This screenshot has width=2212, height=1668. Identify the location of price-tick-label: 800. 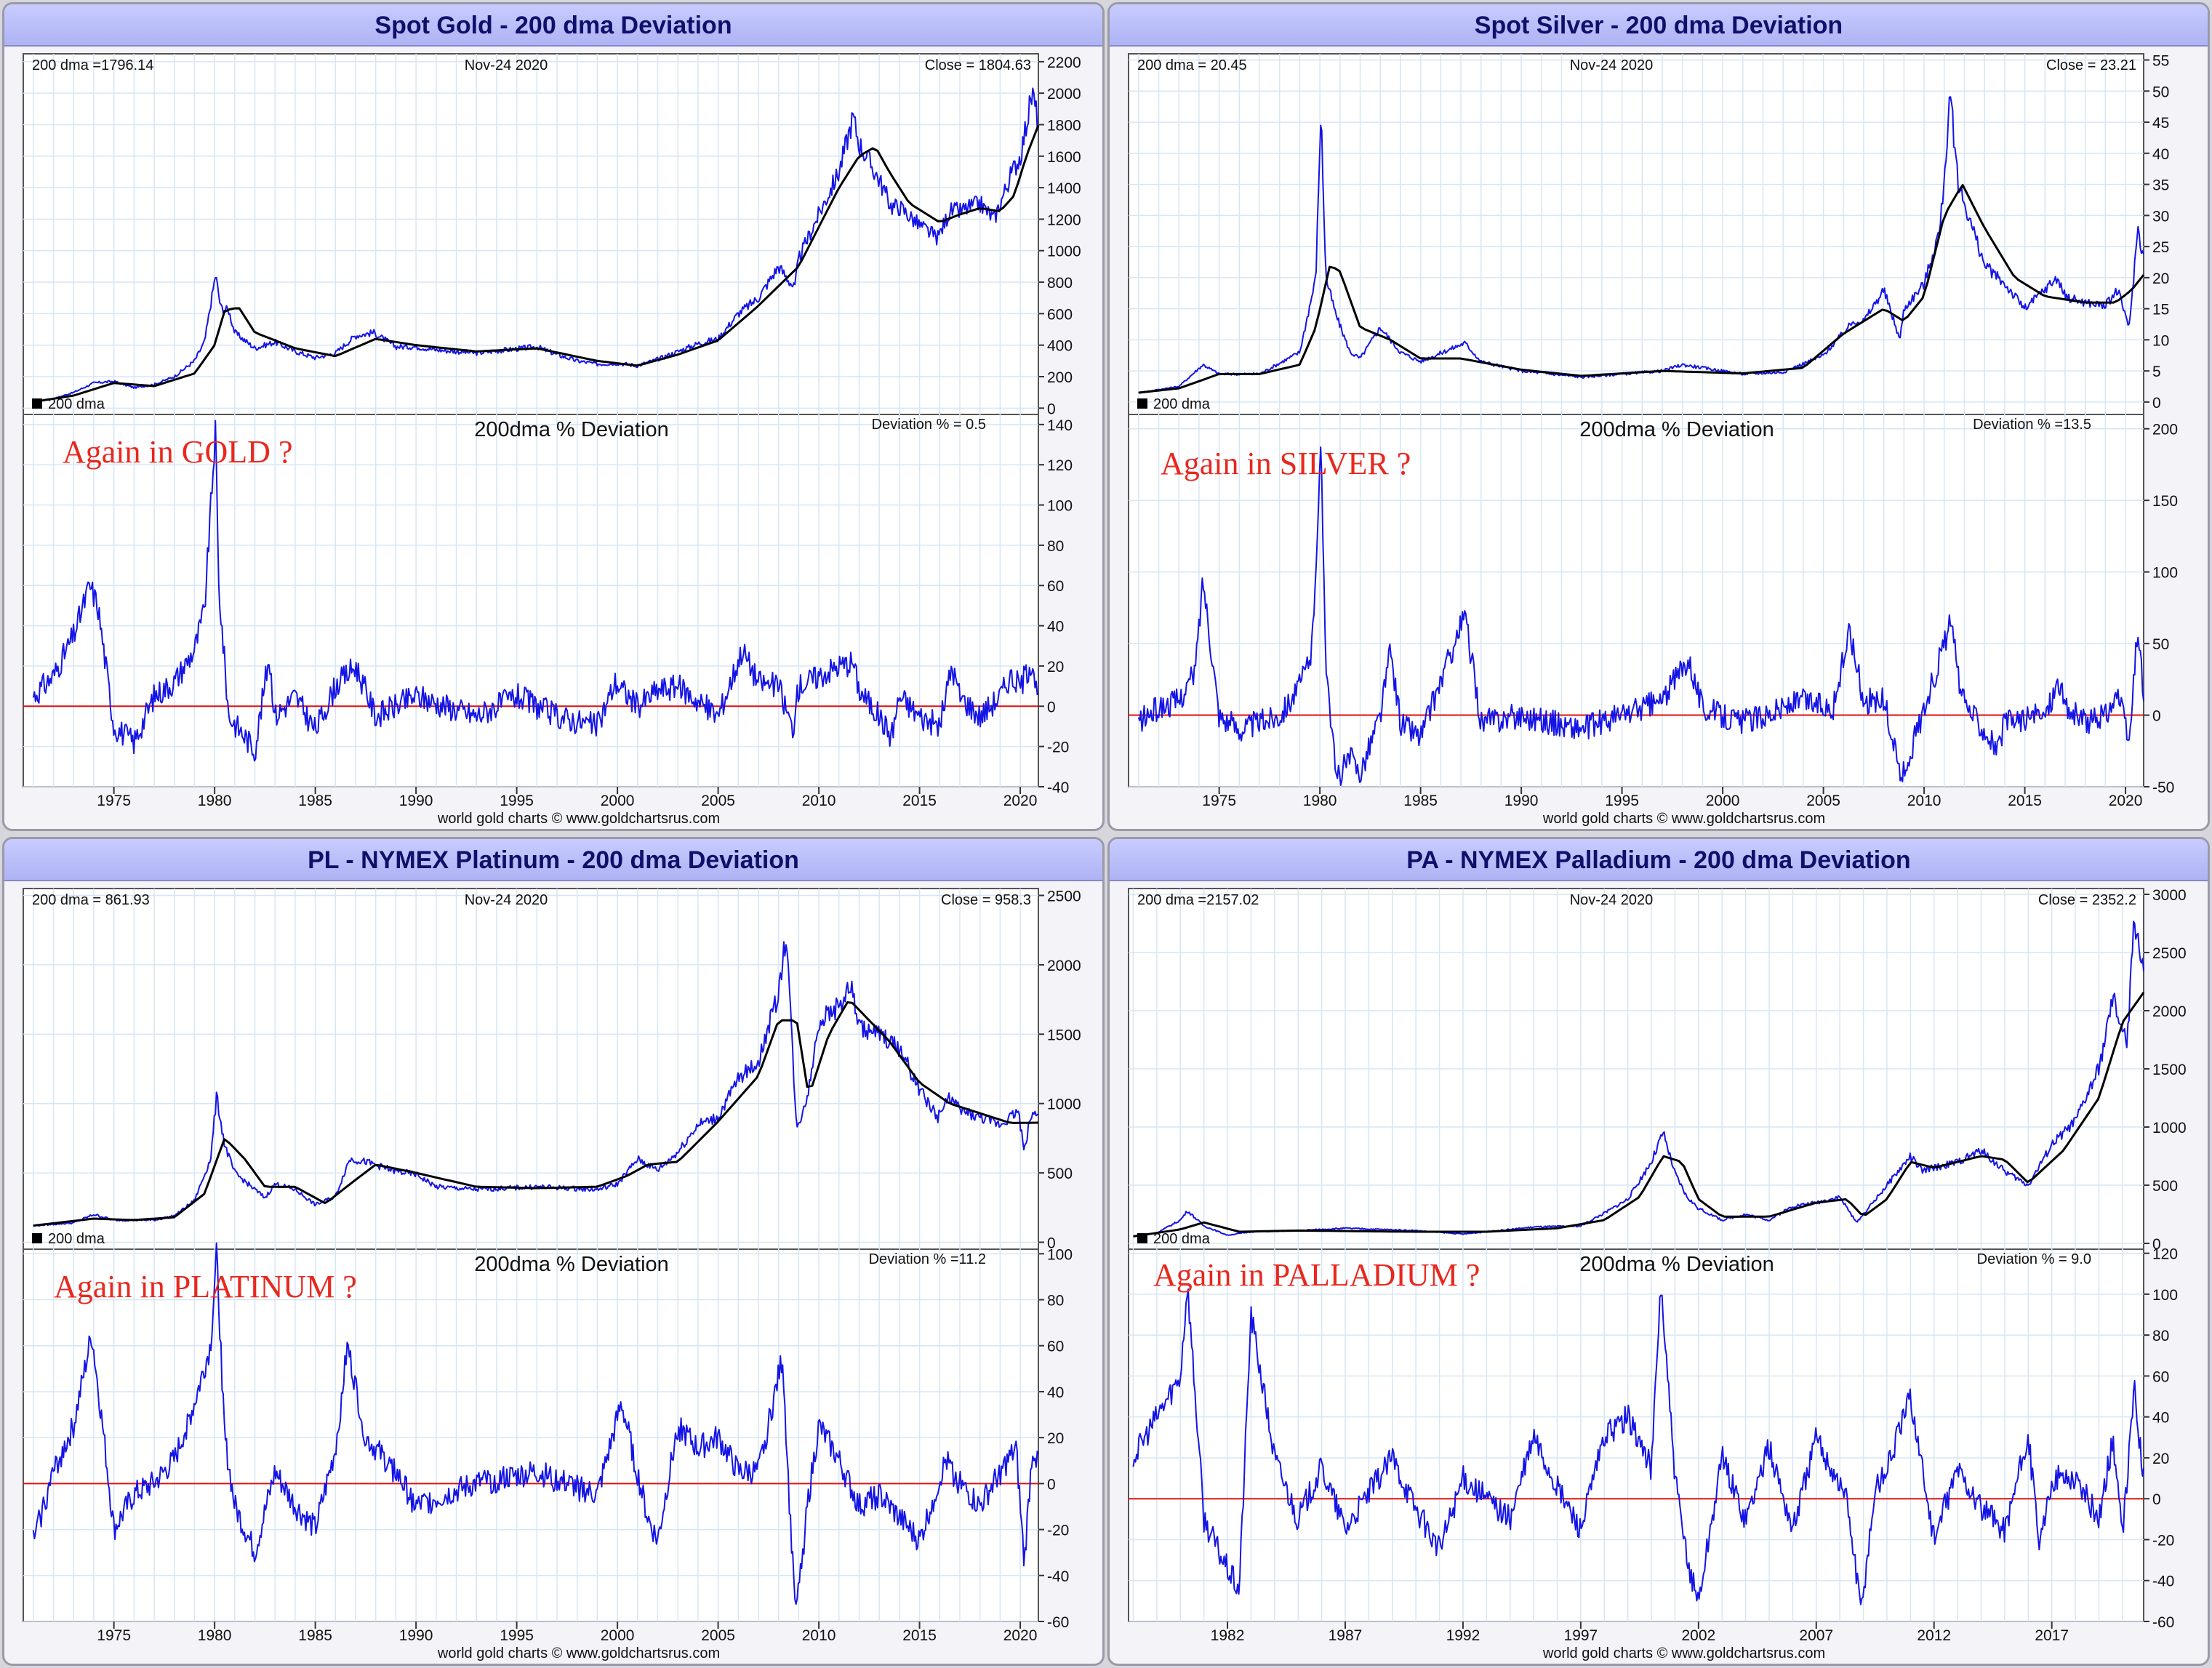
(1060, 283).